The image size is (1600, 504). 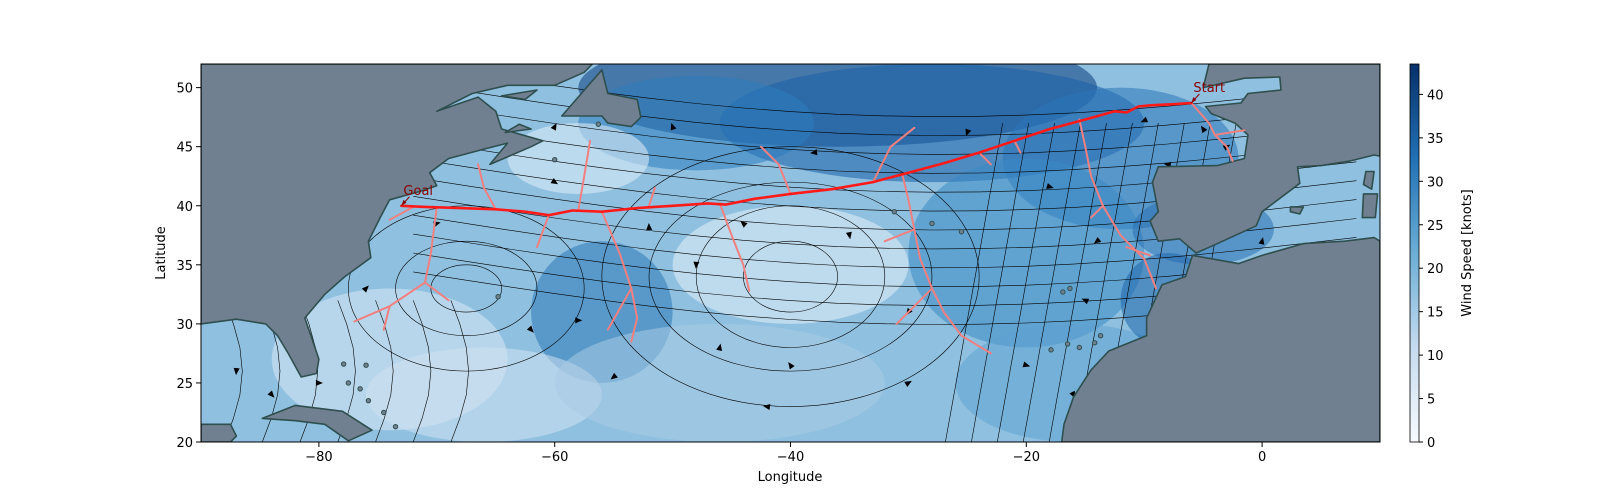 What do you see at coordinates (1431, 400) in the screenshot?
I see `colorbar-tick-label: 5` at bounding box center [1431, 400].